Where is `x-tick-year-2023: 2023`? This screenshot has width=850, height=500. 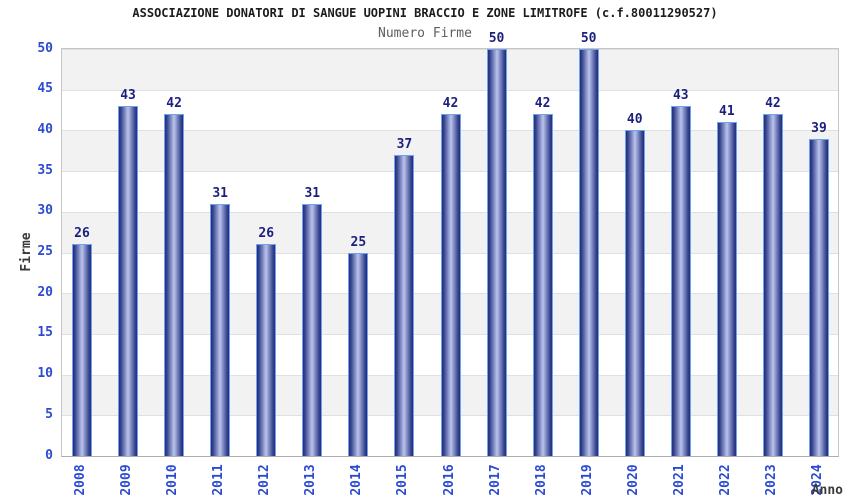 x-tick-year-2023: 2023 is located at coordinates (771, 480).